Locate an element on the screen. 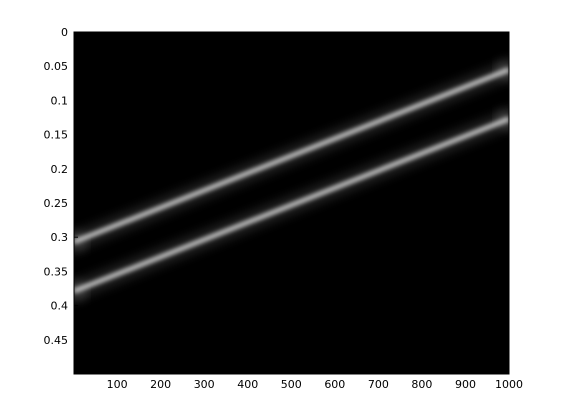 The height and width of the screenshot is (420, 561). x-tick-label: 700 is located at coordinates (378, 384).